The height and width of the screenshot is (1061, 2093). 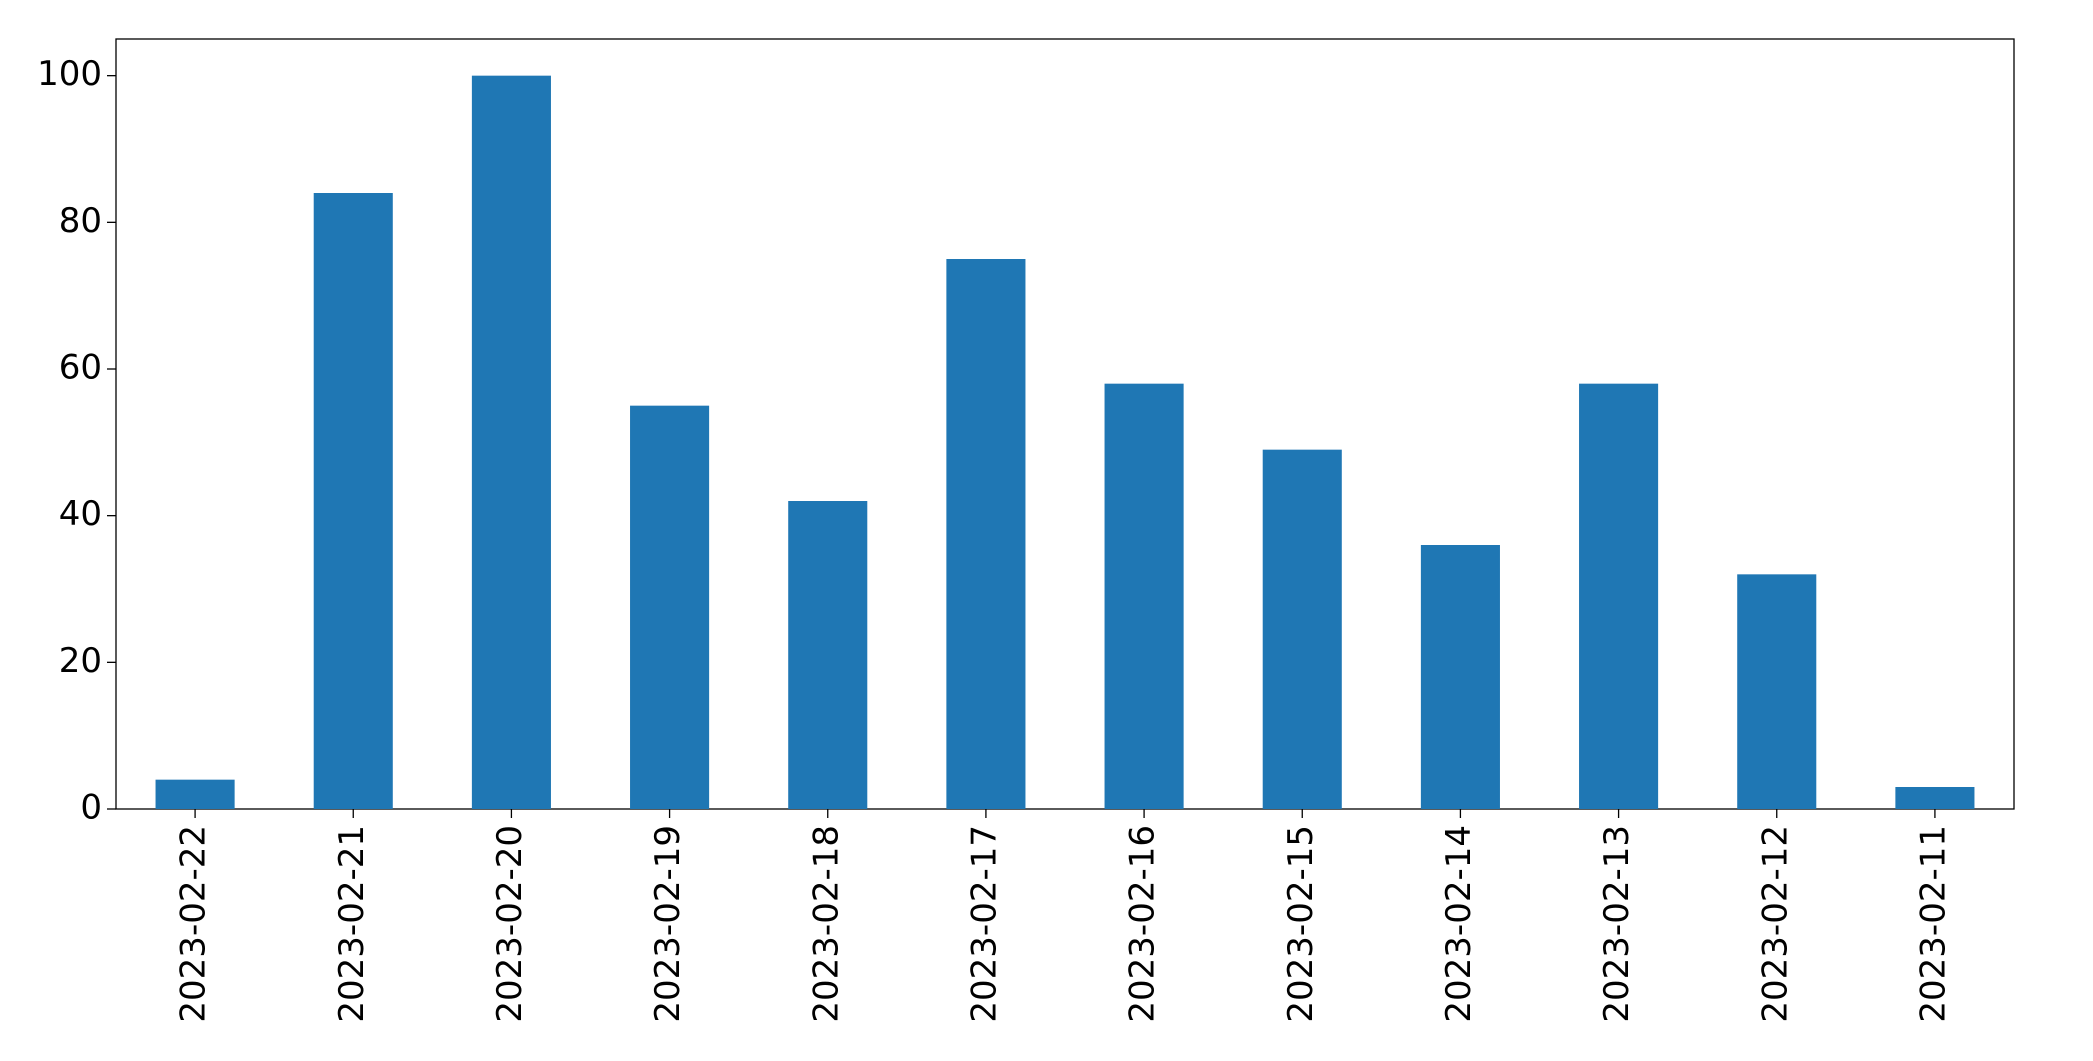 What do you see at coordinates (1459, 924) in the screenshot?
I see `x-tick-label: 2023-02-14` at bounding box center [1459, 924].